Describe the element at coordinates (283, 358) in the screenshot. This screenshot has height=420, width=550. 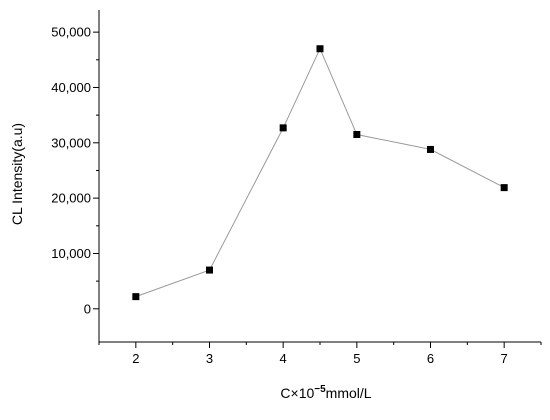
I see `x-tick-label: 4` at that location.